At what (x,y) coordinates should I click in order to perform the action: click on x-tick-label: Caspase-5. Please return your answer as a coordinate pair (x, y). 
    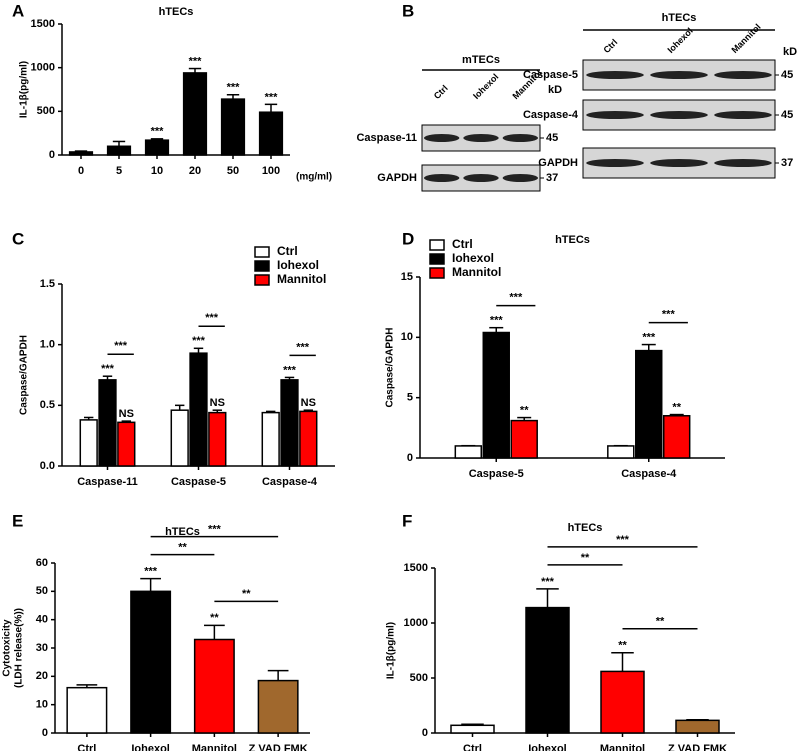
    Looking at the image, I should click on (496, 474).